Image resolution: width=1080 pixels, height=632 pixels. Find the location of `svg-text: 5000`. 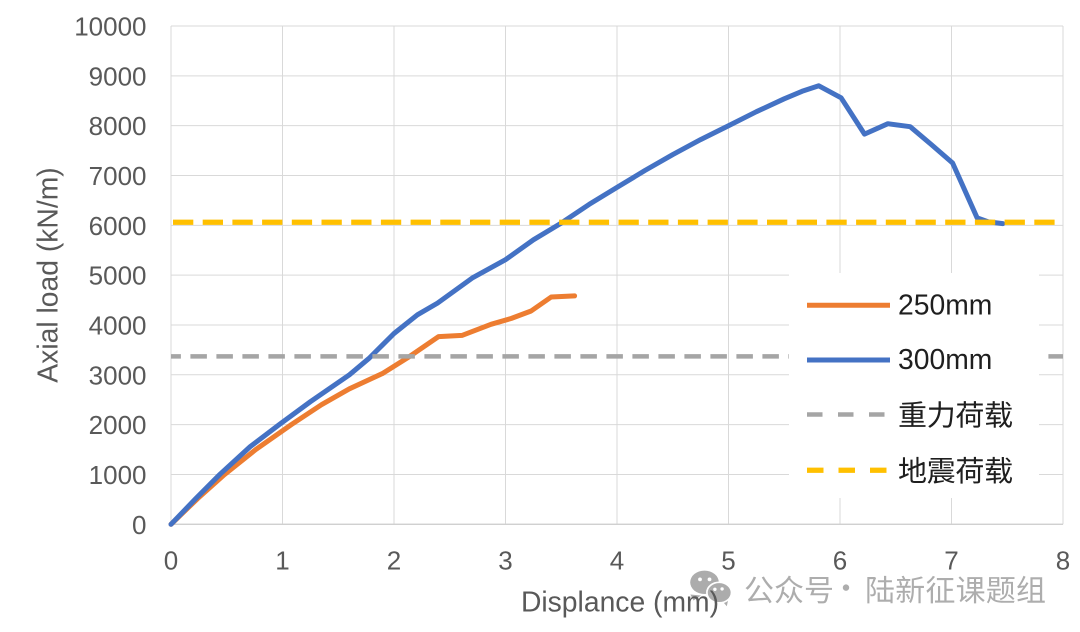

svg-text: 5000 is located at coordinates (118, 276).